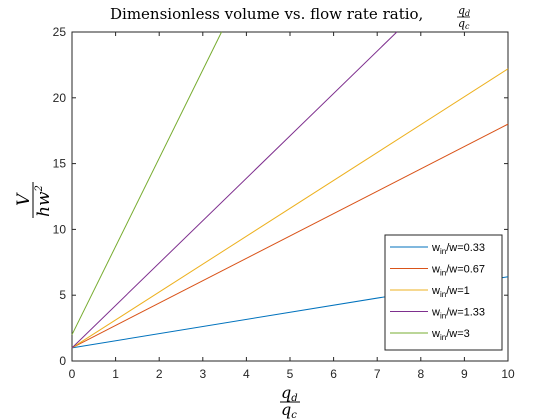 This screenshot has height=420, width=560. I want to click on x-tick-label: 5, so click(290, 374).